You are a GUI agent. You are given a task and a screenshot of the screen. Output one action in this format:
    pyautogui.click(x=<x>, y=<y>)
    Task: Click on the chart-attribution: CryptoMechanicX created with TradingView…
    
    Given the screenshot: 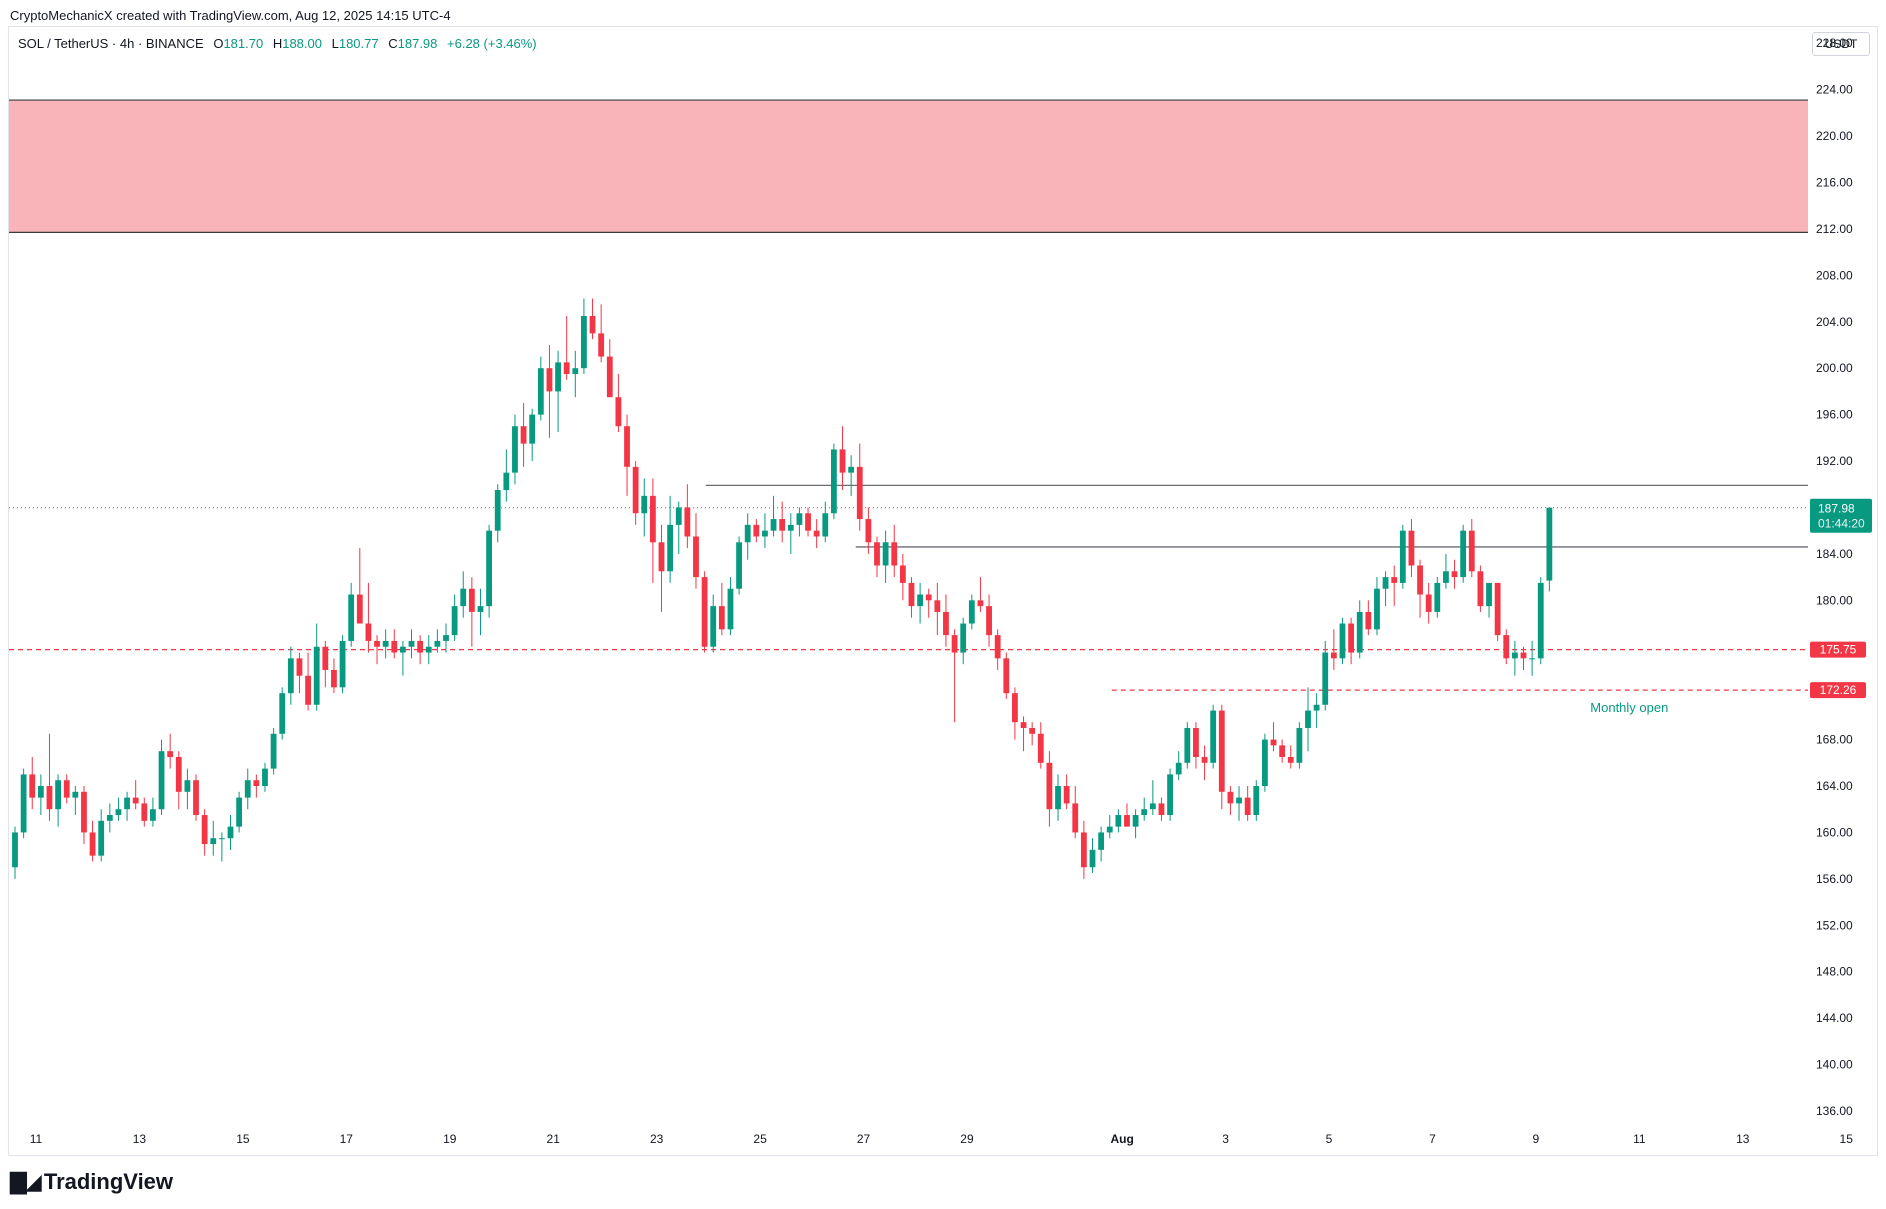 What is the action you would take?
    pyautogui.click(x=230, y=15)
    